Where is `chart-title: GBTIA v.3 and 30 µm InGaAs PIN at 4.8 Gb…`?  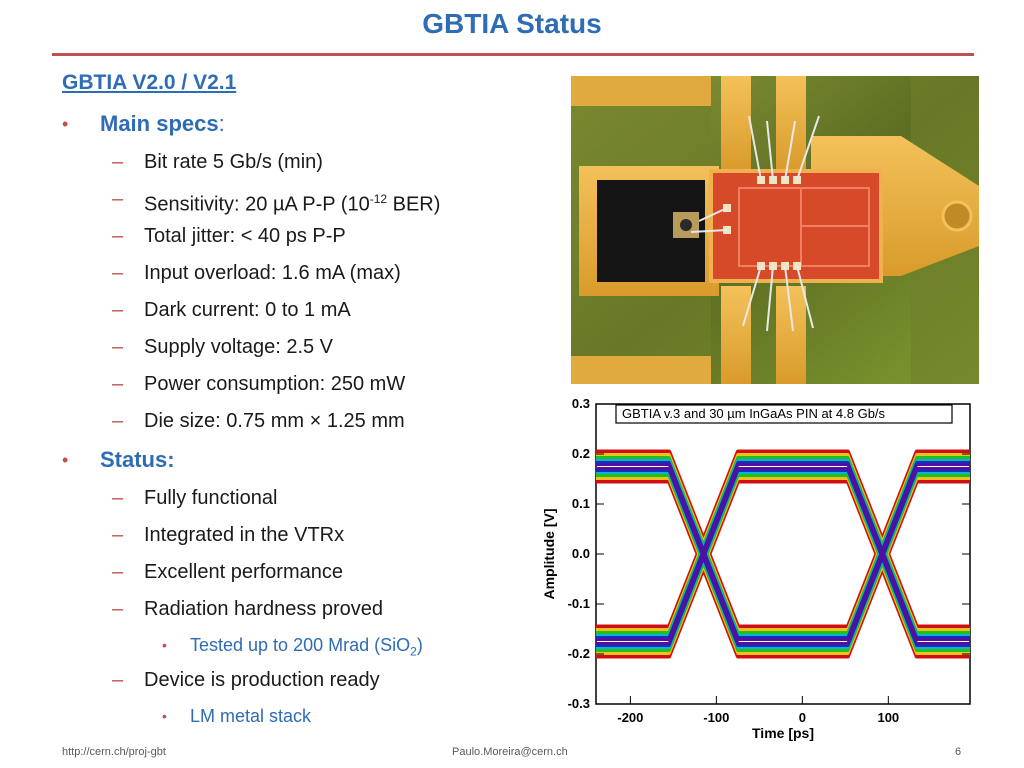 chart-title: GBTIA v.3 and 30 µm InGaAs PIN at 4.8 Gb… is located at coordinates (754, 413).